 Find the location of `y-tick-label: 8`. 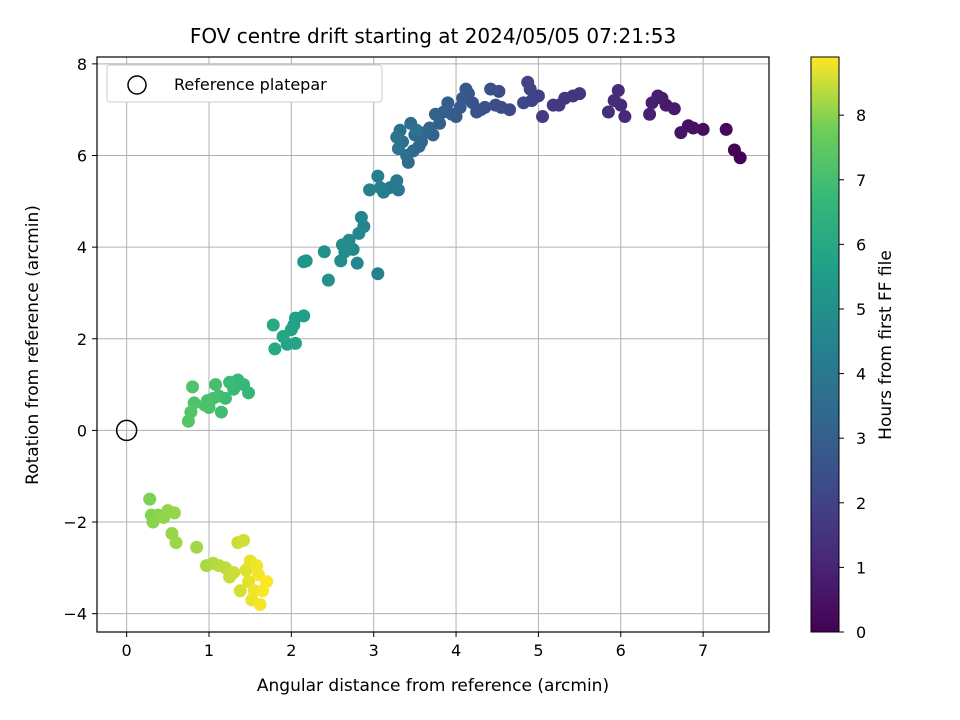

y-tick-label: 8 is located at coordinates (82, 64).